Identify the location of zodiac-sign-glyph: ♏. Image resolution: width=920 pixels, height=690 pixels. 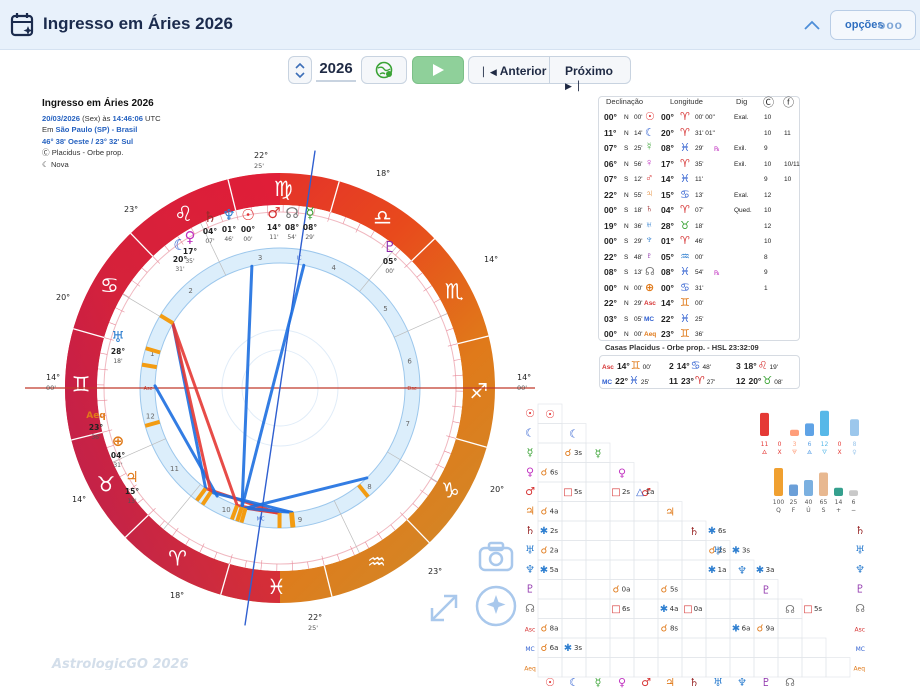
(454, 292).